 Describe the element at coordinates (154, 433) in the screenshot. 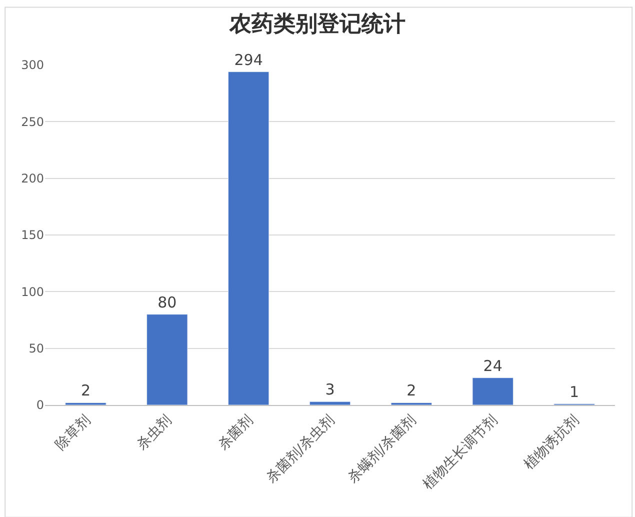

I see `x-tick-label: 杀虫剂` at that location.